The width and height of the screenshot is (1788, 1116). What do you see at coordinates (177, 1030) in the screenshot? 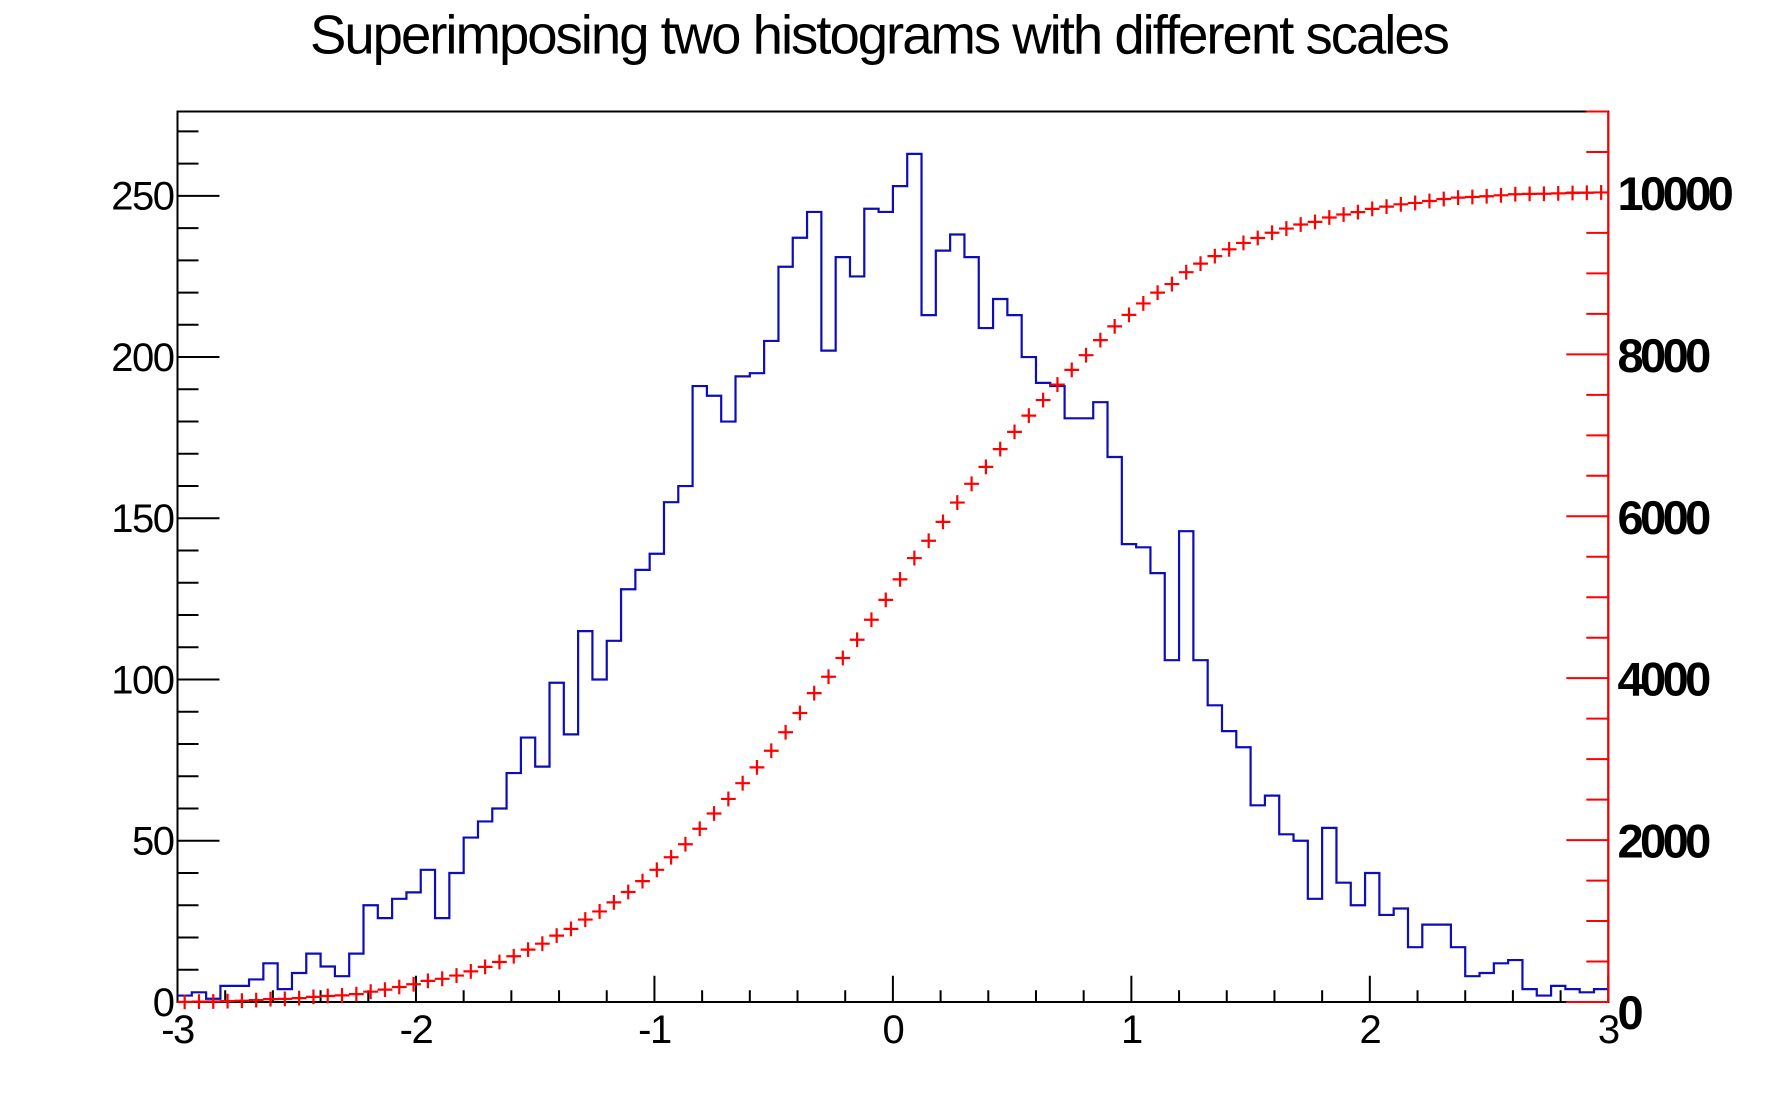
I see `svg-text: -3` at bounding box center [177, 1030].